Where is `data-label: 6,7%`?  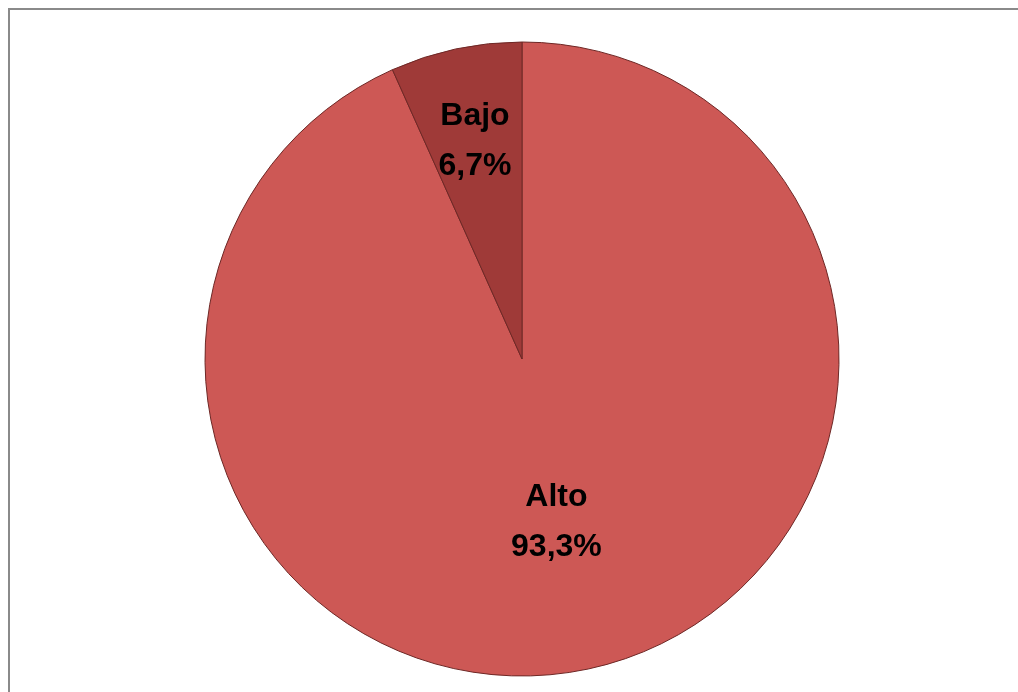
data-label: 6,7% is located at coordinates (475, 163).